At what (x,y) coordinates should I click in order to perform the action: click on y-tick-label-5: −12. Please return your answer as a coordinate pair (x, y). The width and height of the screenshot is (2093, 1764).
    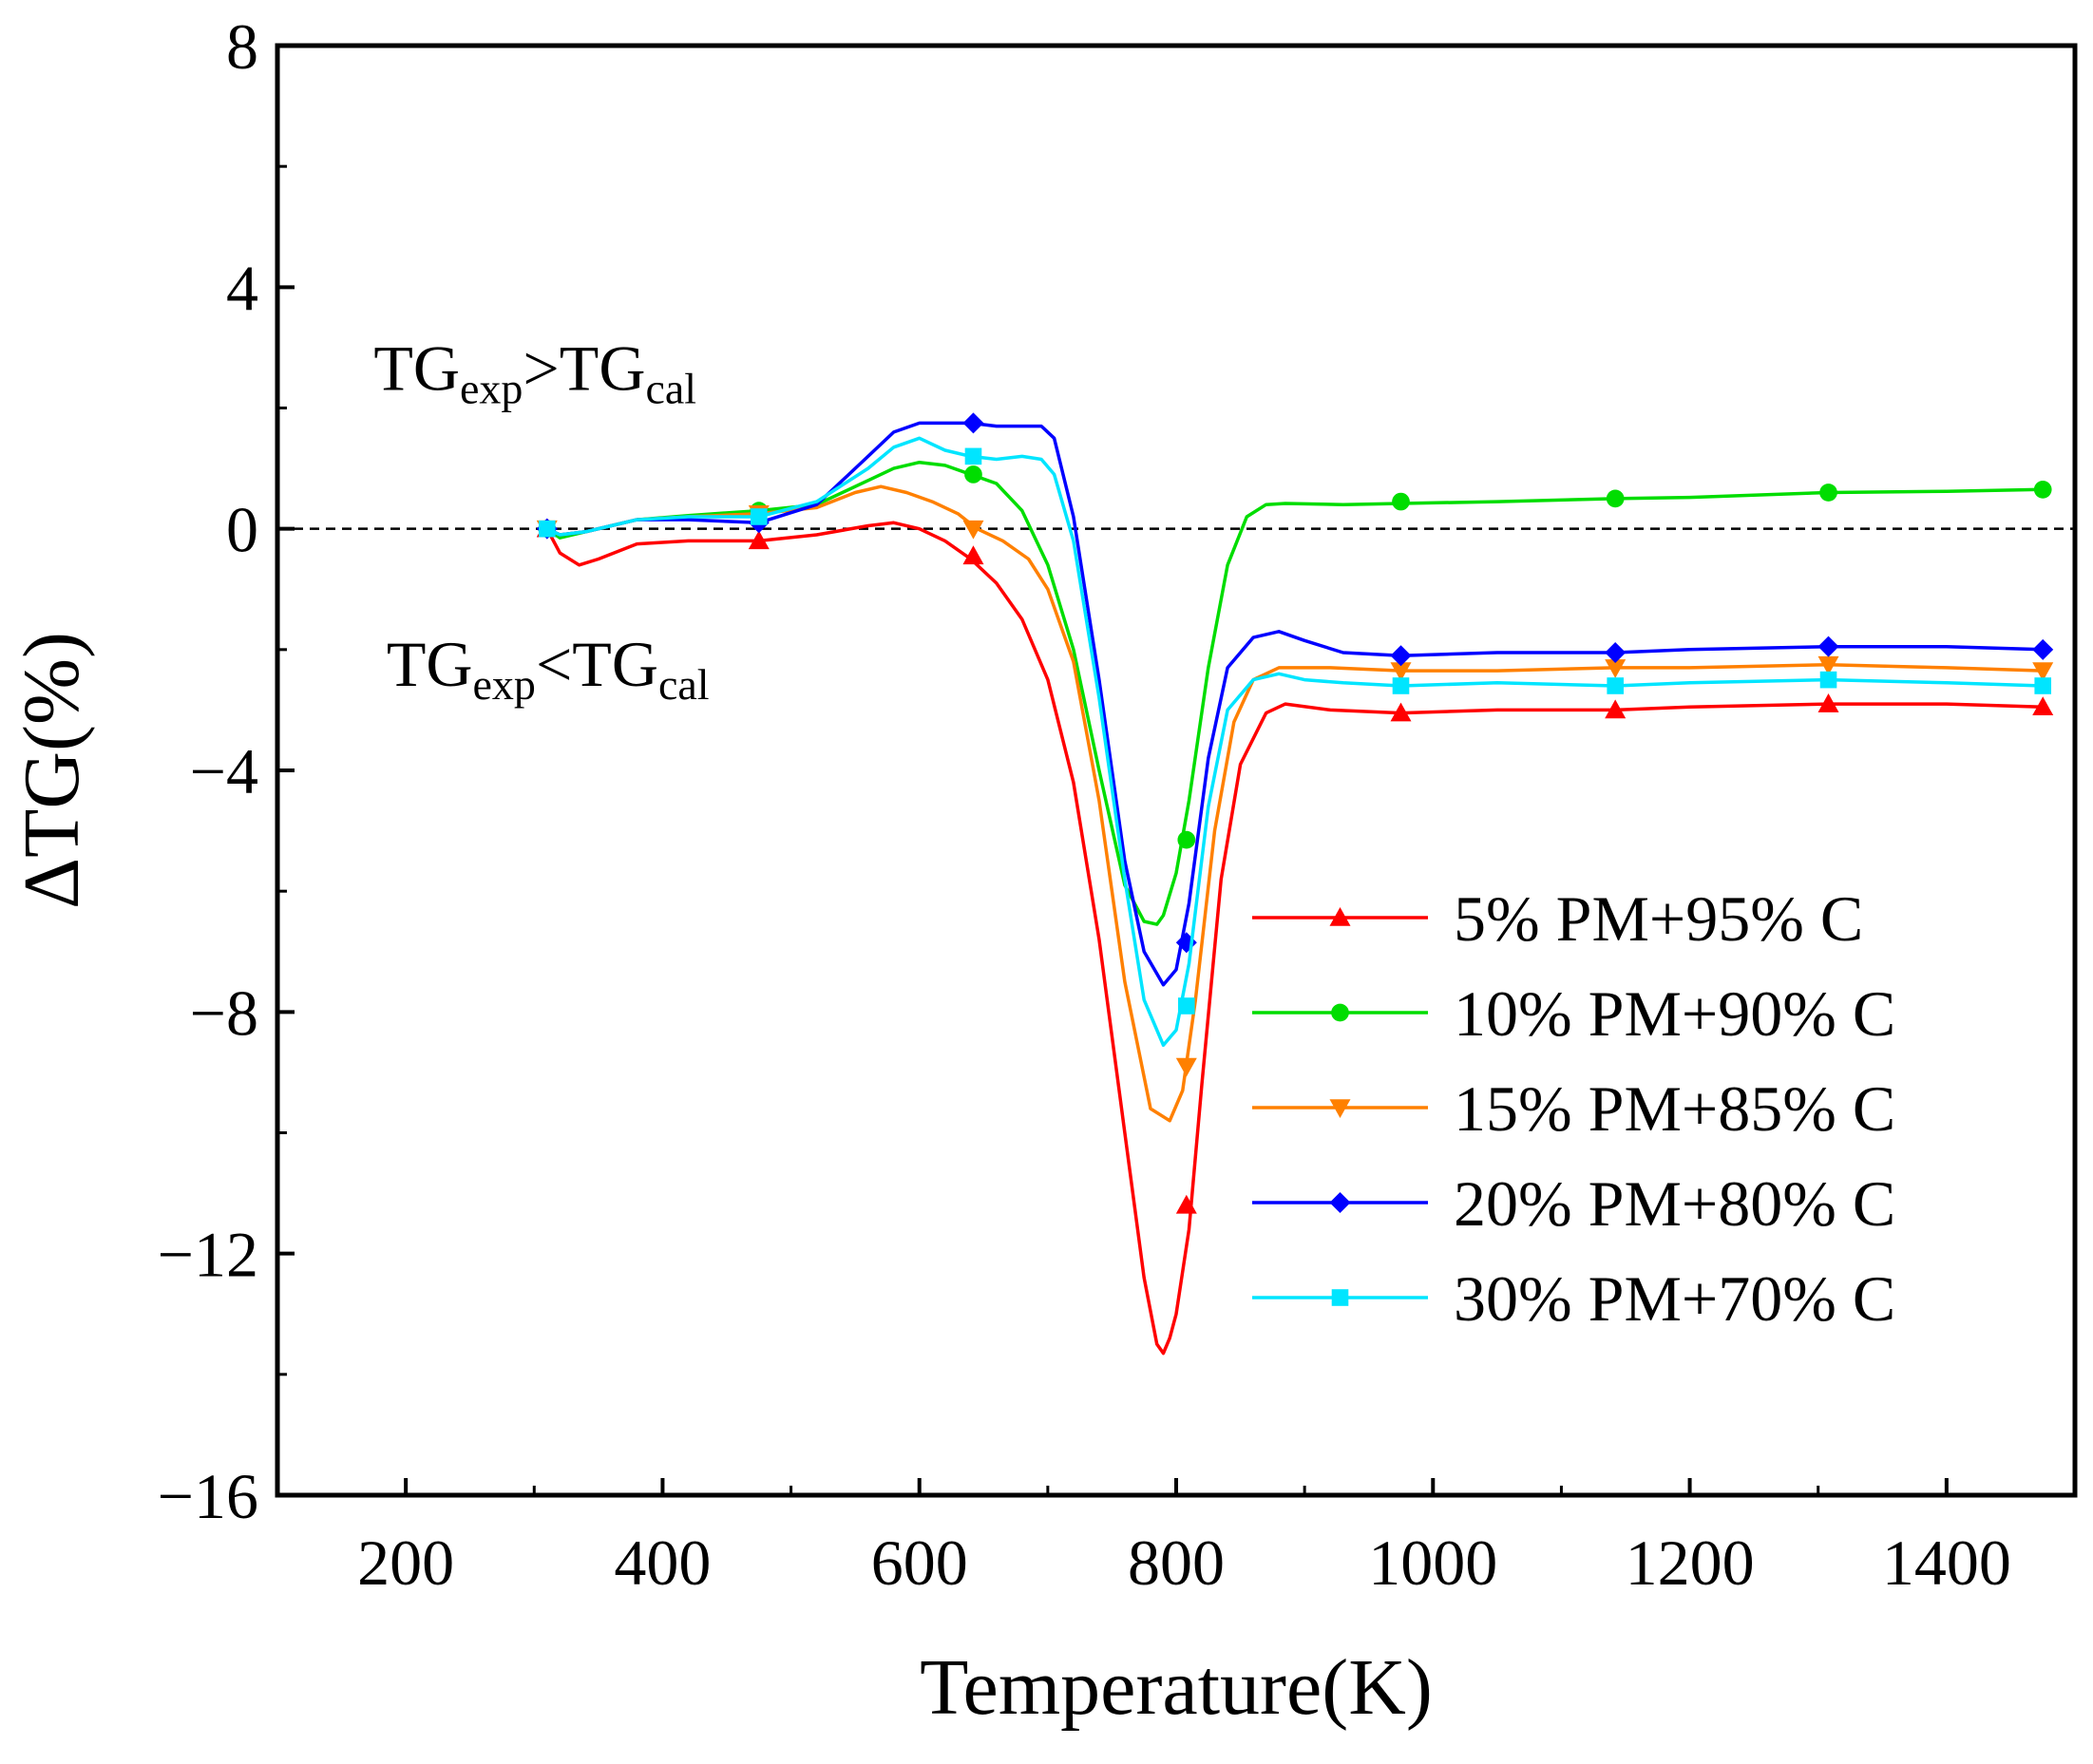
    Looking at the image, I should click on (208, 1255).